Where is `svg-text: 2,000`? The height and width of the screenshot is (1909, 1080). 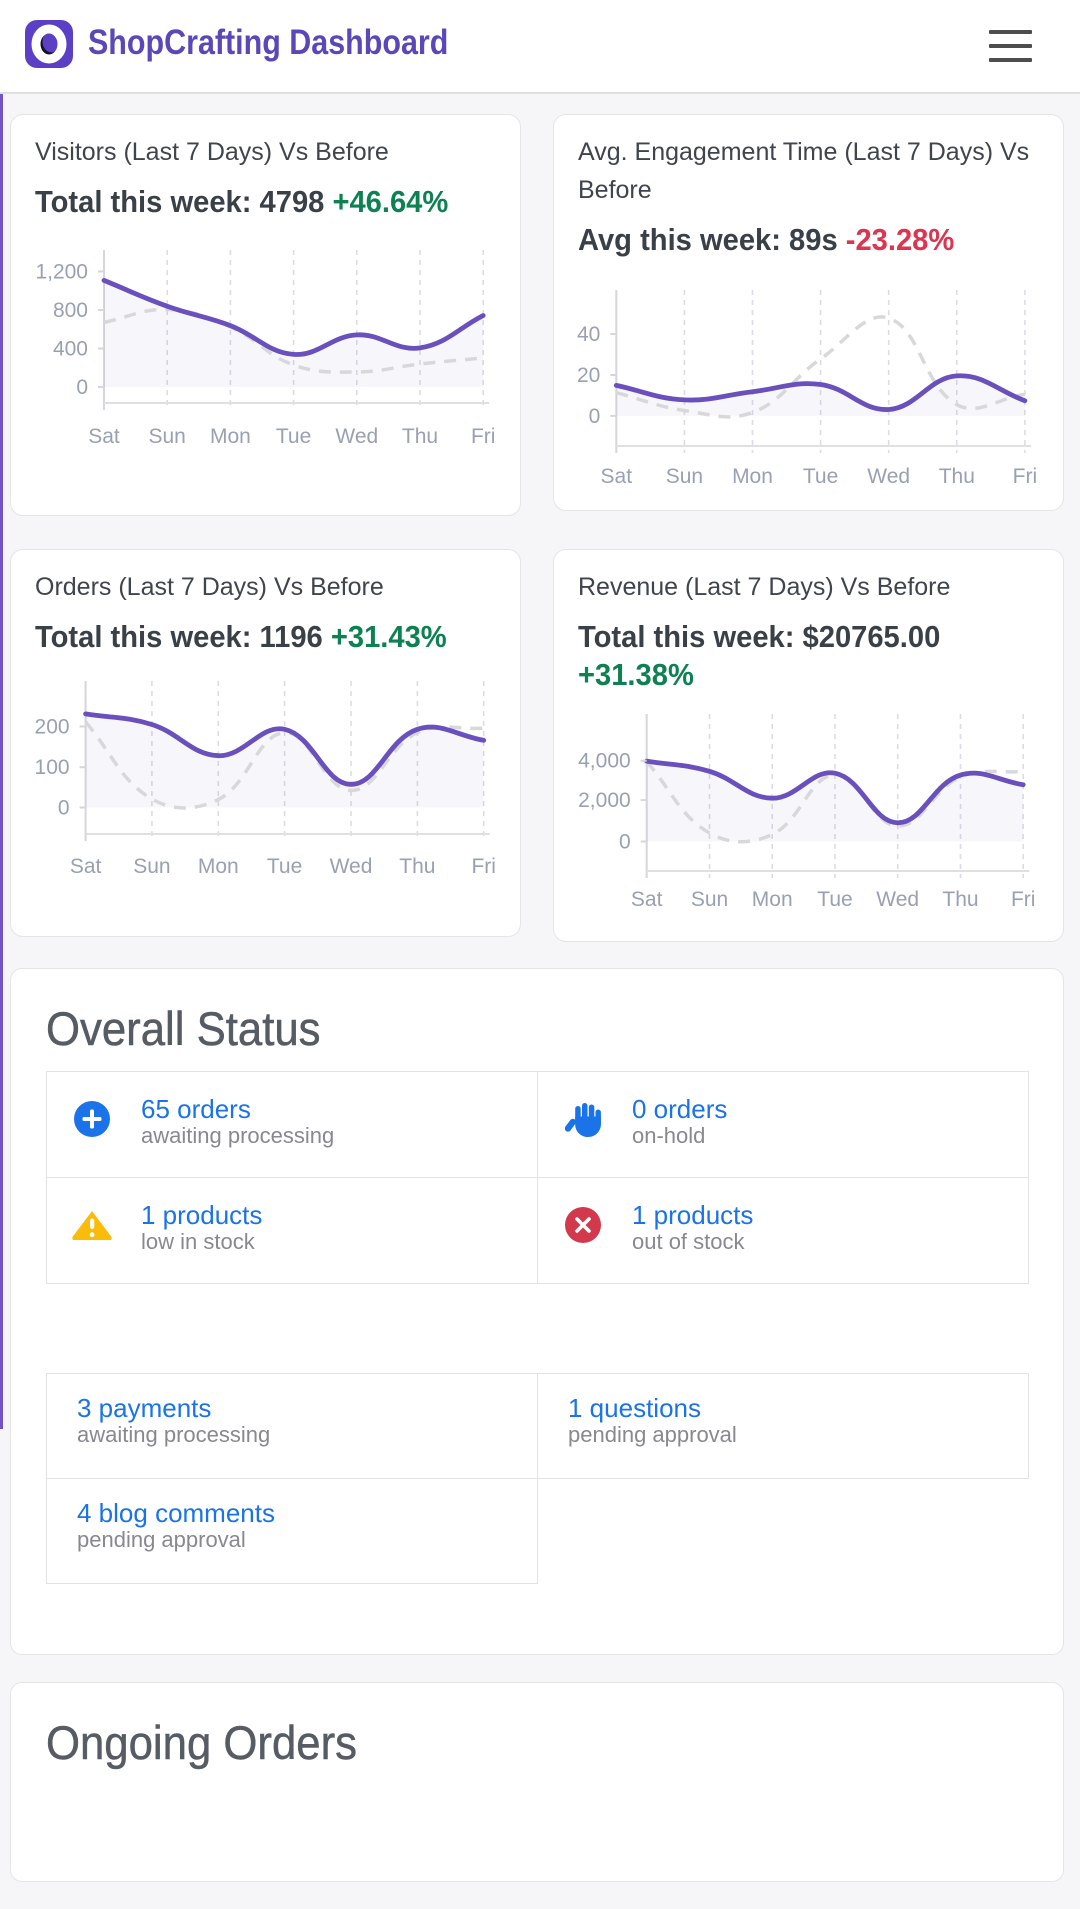
svg-text: 2,000 is located at coordinates (604, 800).